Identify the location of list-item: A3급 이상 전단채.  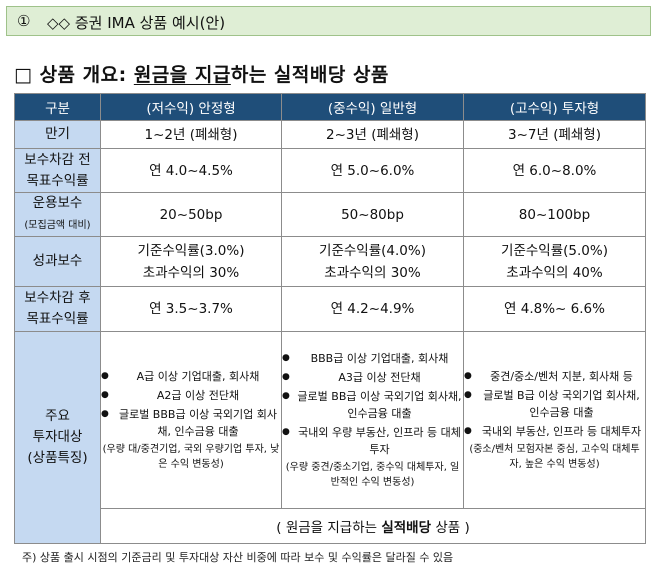
(372, 377).